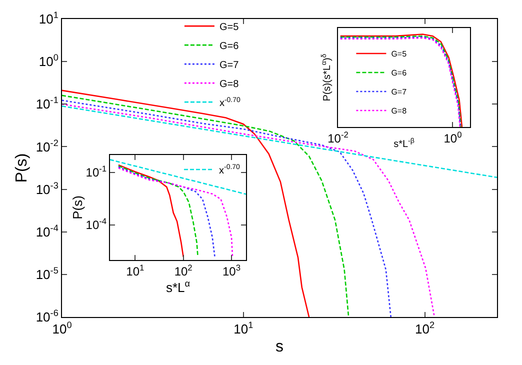  I want to click on y-tick-label: 10$^{-5}$, so click(47, 274).